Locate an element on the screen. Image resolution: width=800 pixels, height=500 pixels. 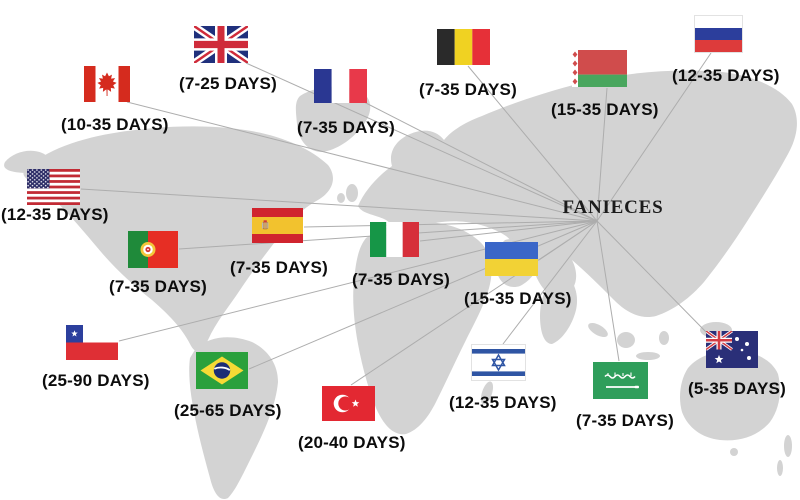
continent-madagascar is located at coordinates (487, 393).